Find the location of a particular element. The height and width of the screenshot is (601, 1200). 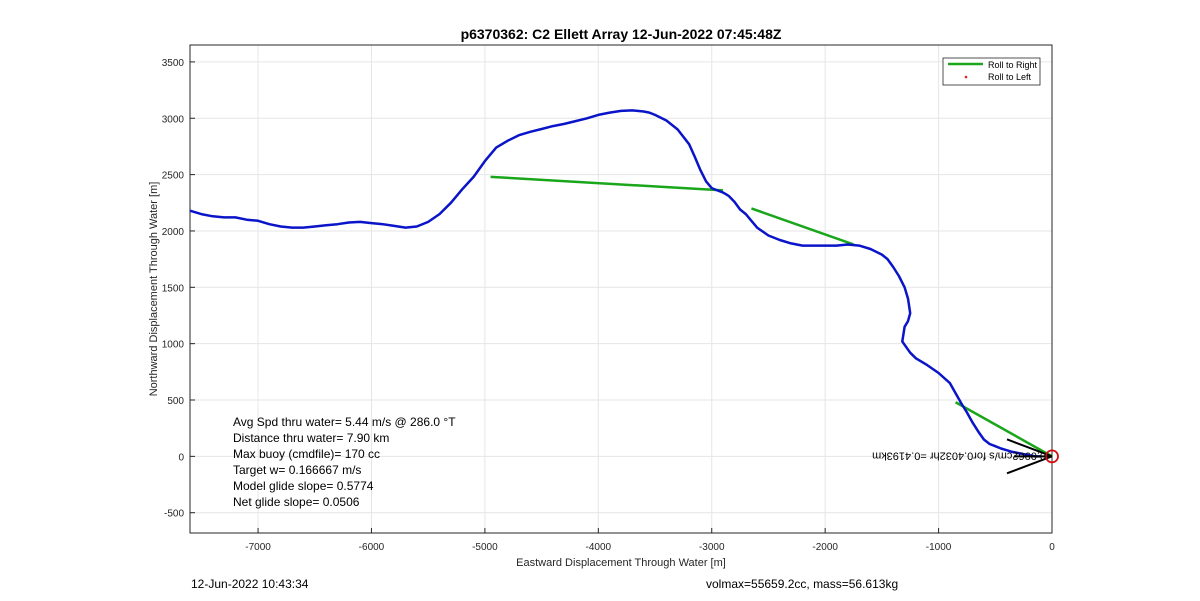

end-position-marker is located at coordinates (1052, 456).